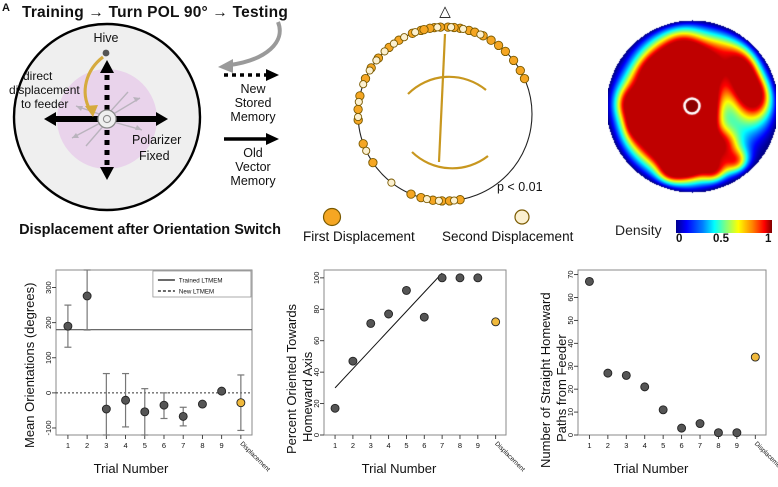  What do you see at coordinates (316, 372) in the screenshot?
I see `cb-plot-ytick: 40` at bounding box center [316, 372].